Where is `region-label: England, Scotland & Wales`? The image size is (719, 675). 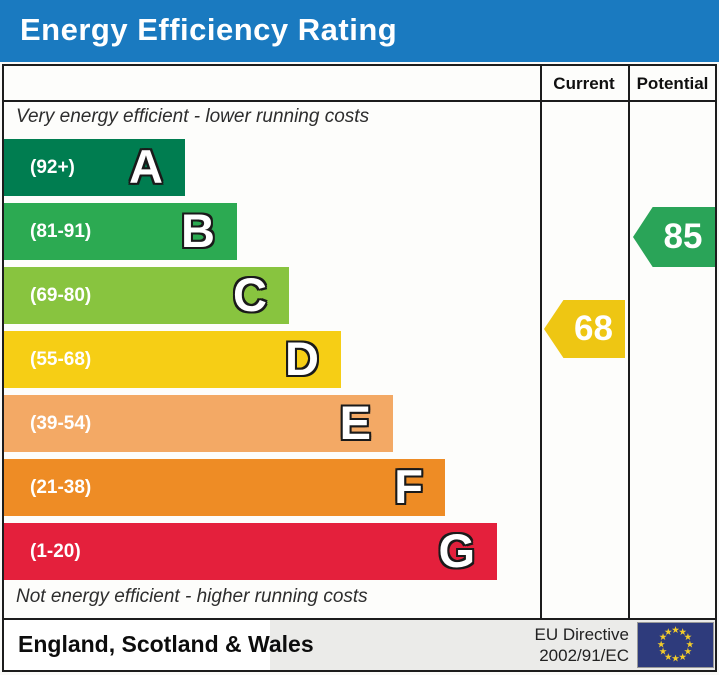
region-label: England, Scotland & Wales is located at coordinates (166, 644).